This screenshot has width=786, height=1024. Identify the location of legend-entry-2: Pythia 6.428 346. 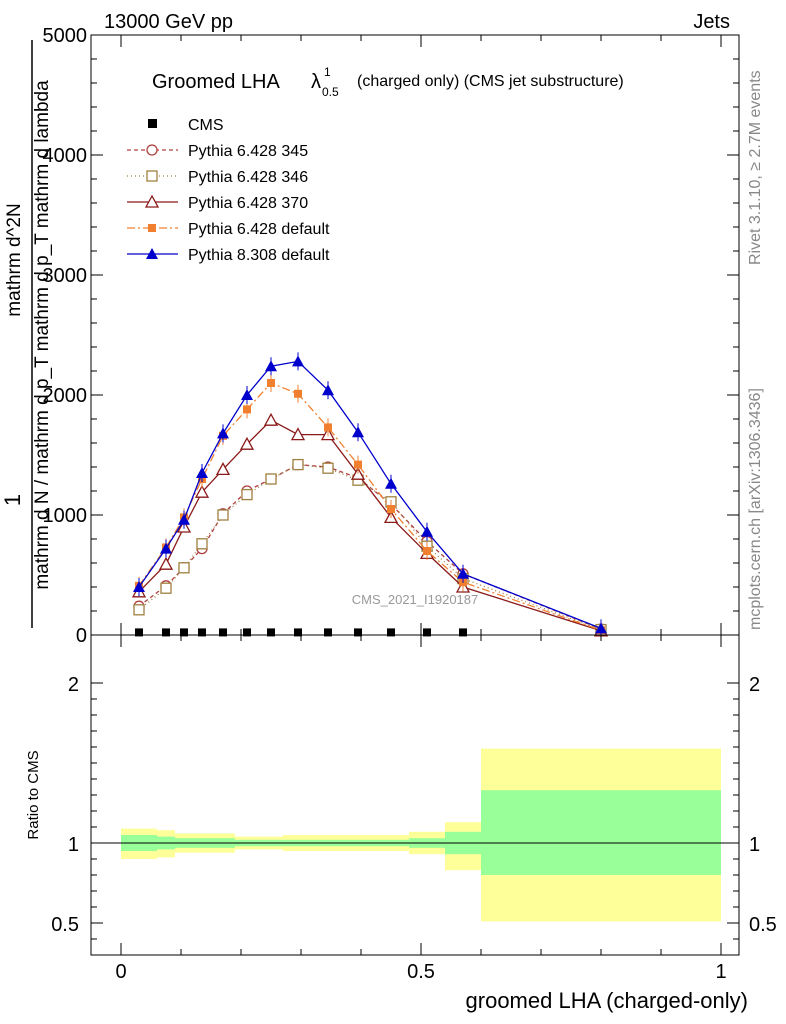
(217, 177).